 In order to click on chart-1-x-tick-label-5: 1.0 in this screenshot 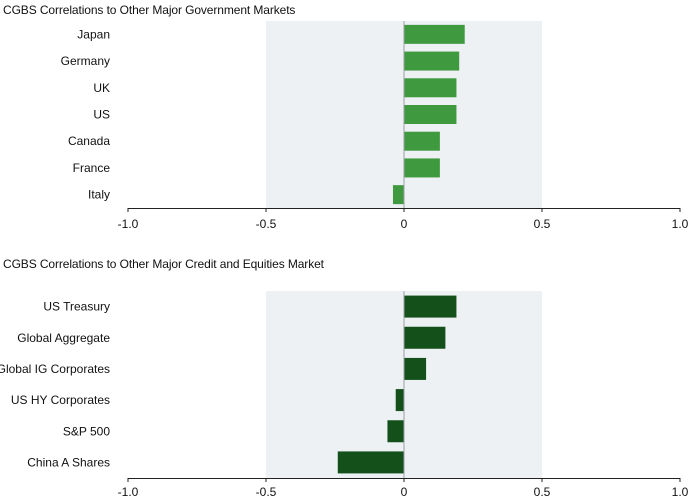, I will do `click(680, 224)`.